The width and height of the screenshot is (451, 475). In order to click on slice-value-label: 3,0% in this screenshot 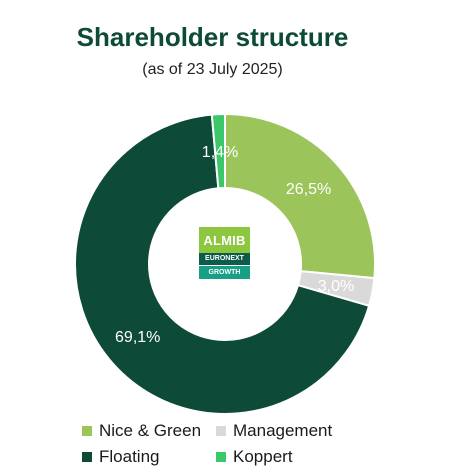, I will do `click(336, 286)`.